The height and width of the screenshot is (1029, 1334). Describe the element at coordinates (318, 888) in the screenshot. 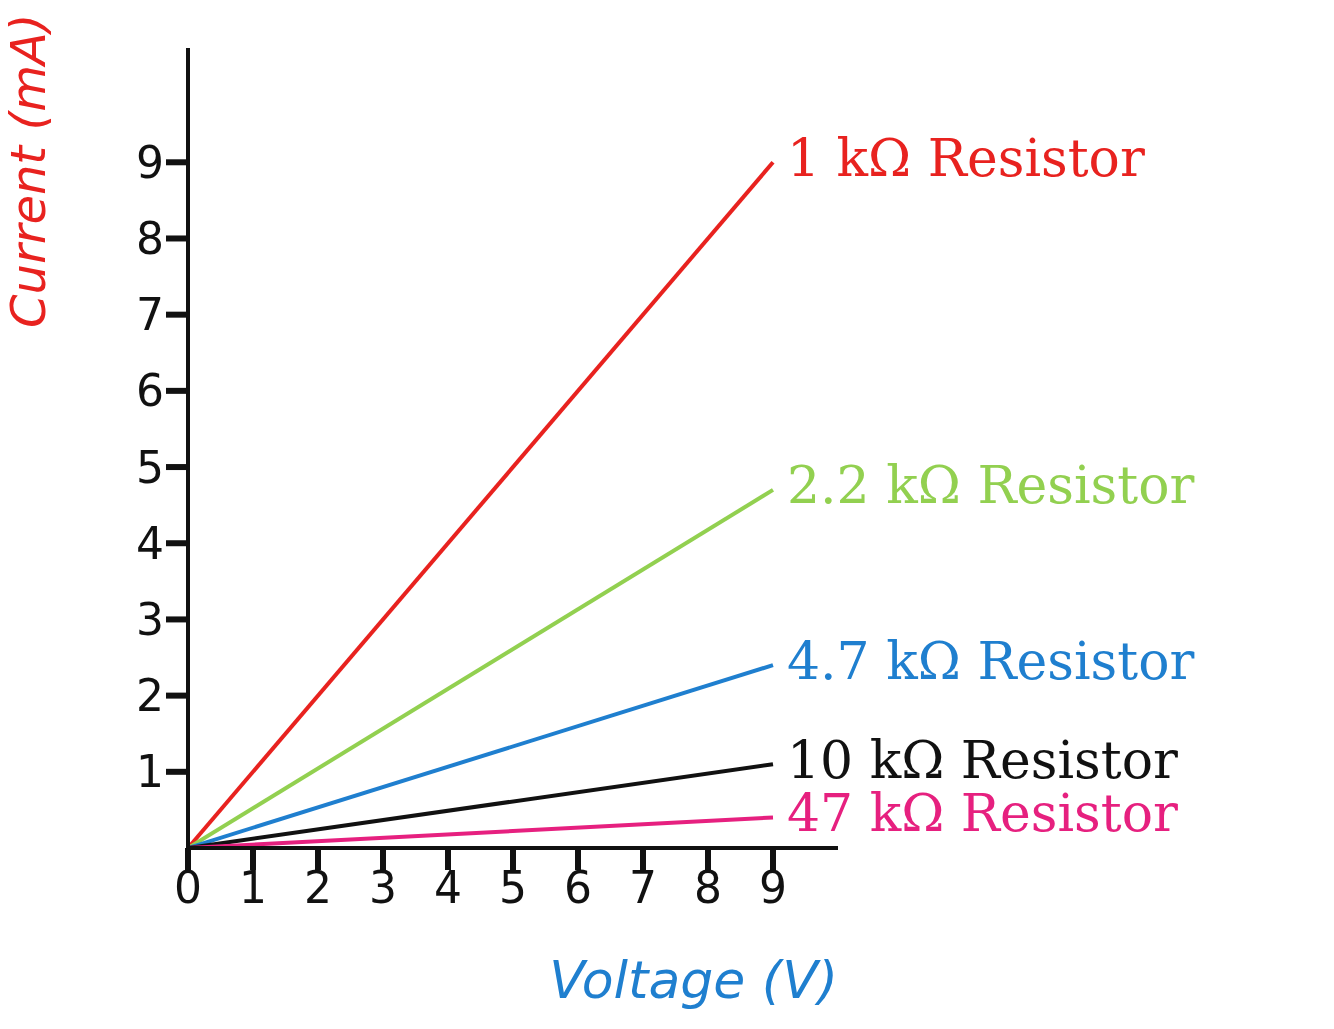

I see `x-tick-label: 2` at that location.